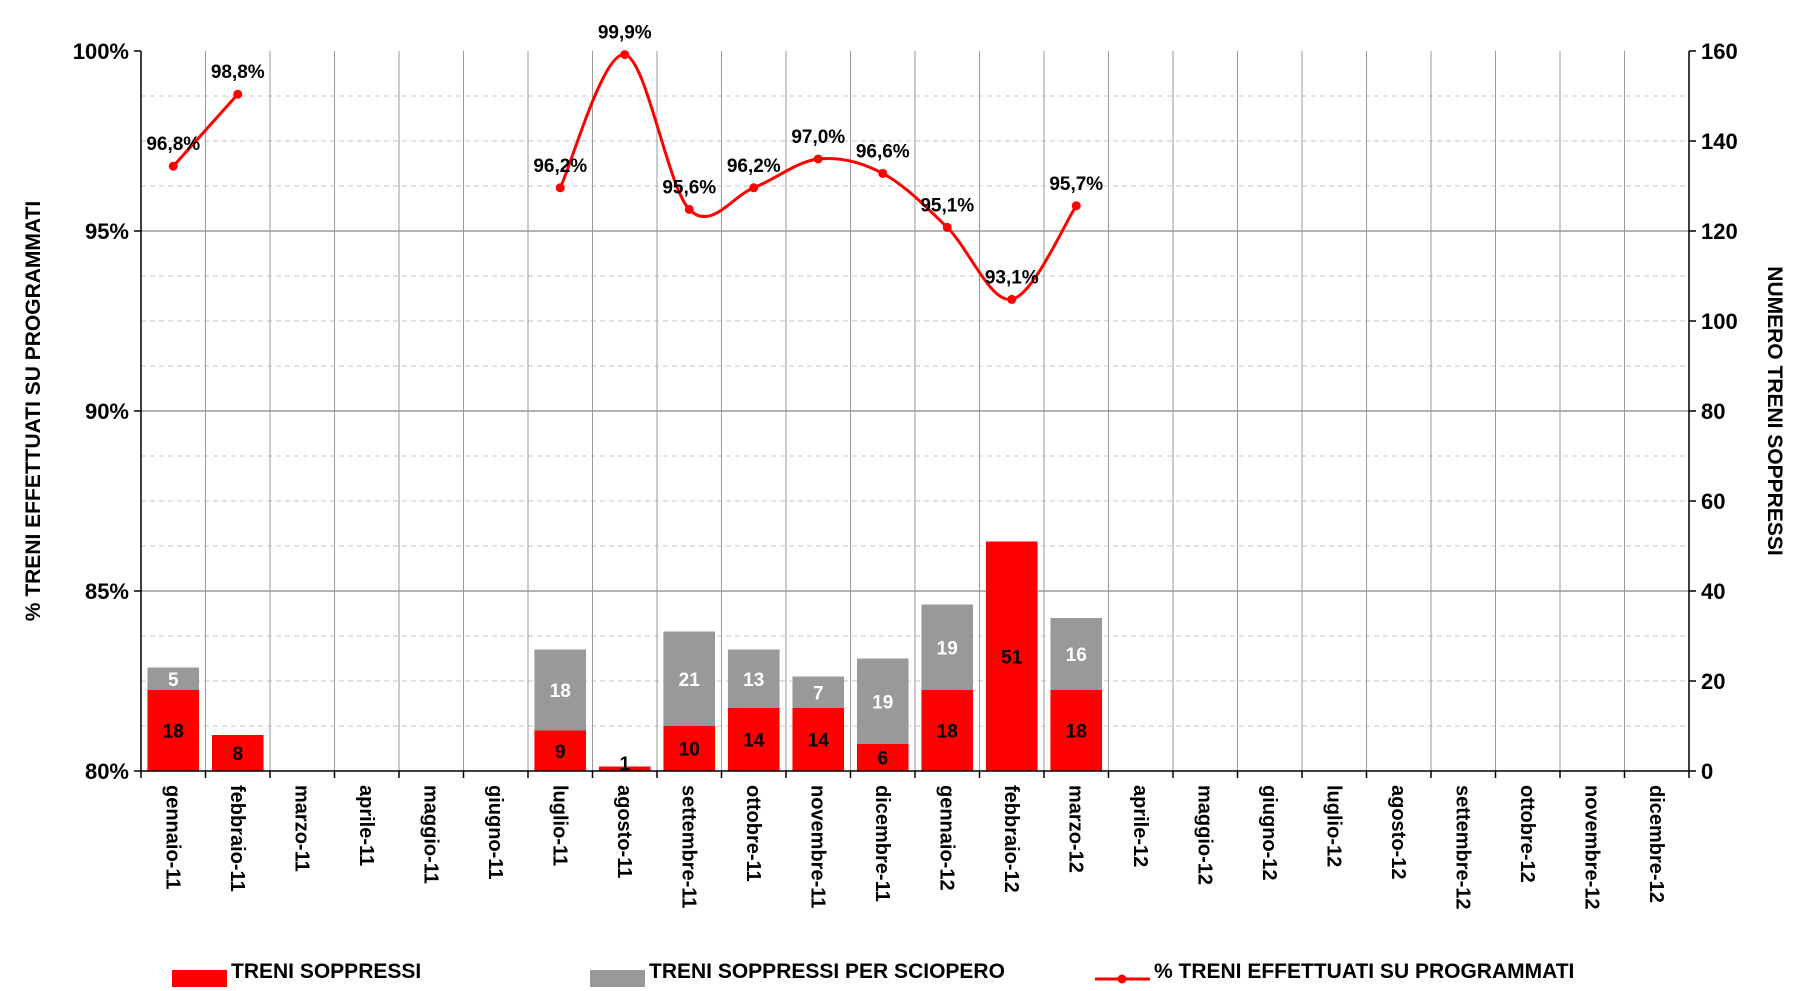 This screenshot has height=991, width=1796. Describe the element at coordinates (624, 764) in the screenshot. I see `bar-label-soppressi: 1` at that location.